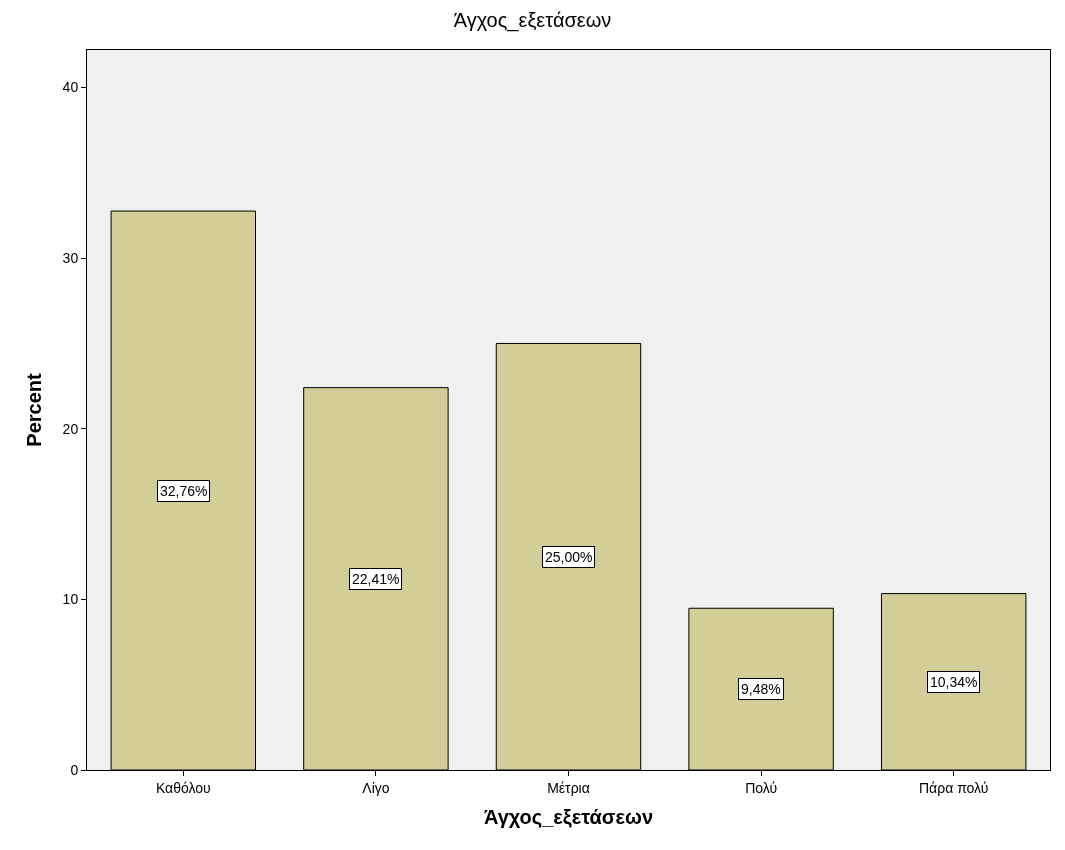 Image resolution: width=1065 pixels, height=850 pixels. What do you see at coordinates (70, 599) in the screenshot?
I see `y-tick-label: 10` at bounding box center [70, 599].